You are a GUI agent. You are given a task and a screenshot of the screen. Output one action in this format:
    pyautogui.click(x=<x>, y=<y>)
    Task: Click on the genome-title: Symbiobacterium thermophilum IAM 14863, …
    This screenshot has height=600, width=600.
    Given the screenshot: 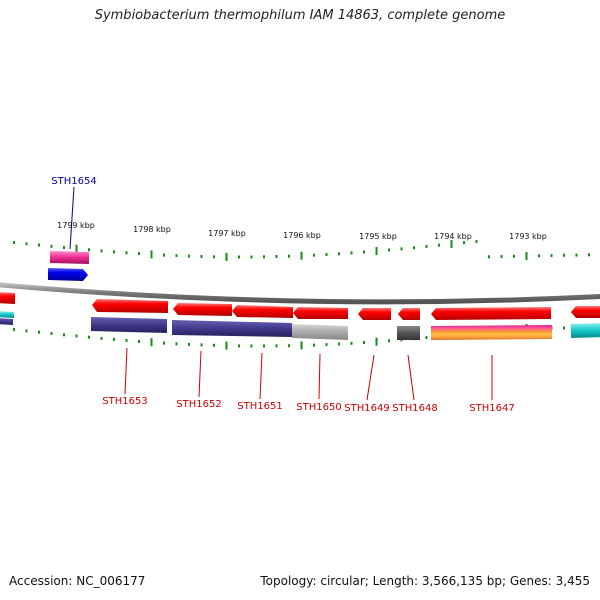 What is the action you would take?
    pyautogui.click(x=300, y=15)
    